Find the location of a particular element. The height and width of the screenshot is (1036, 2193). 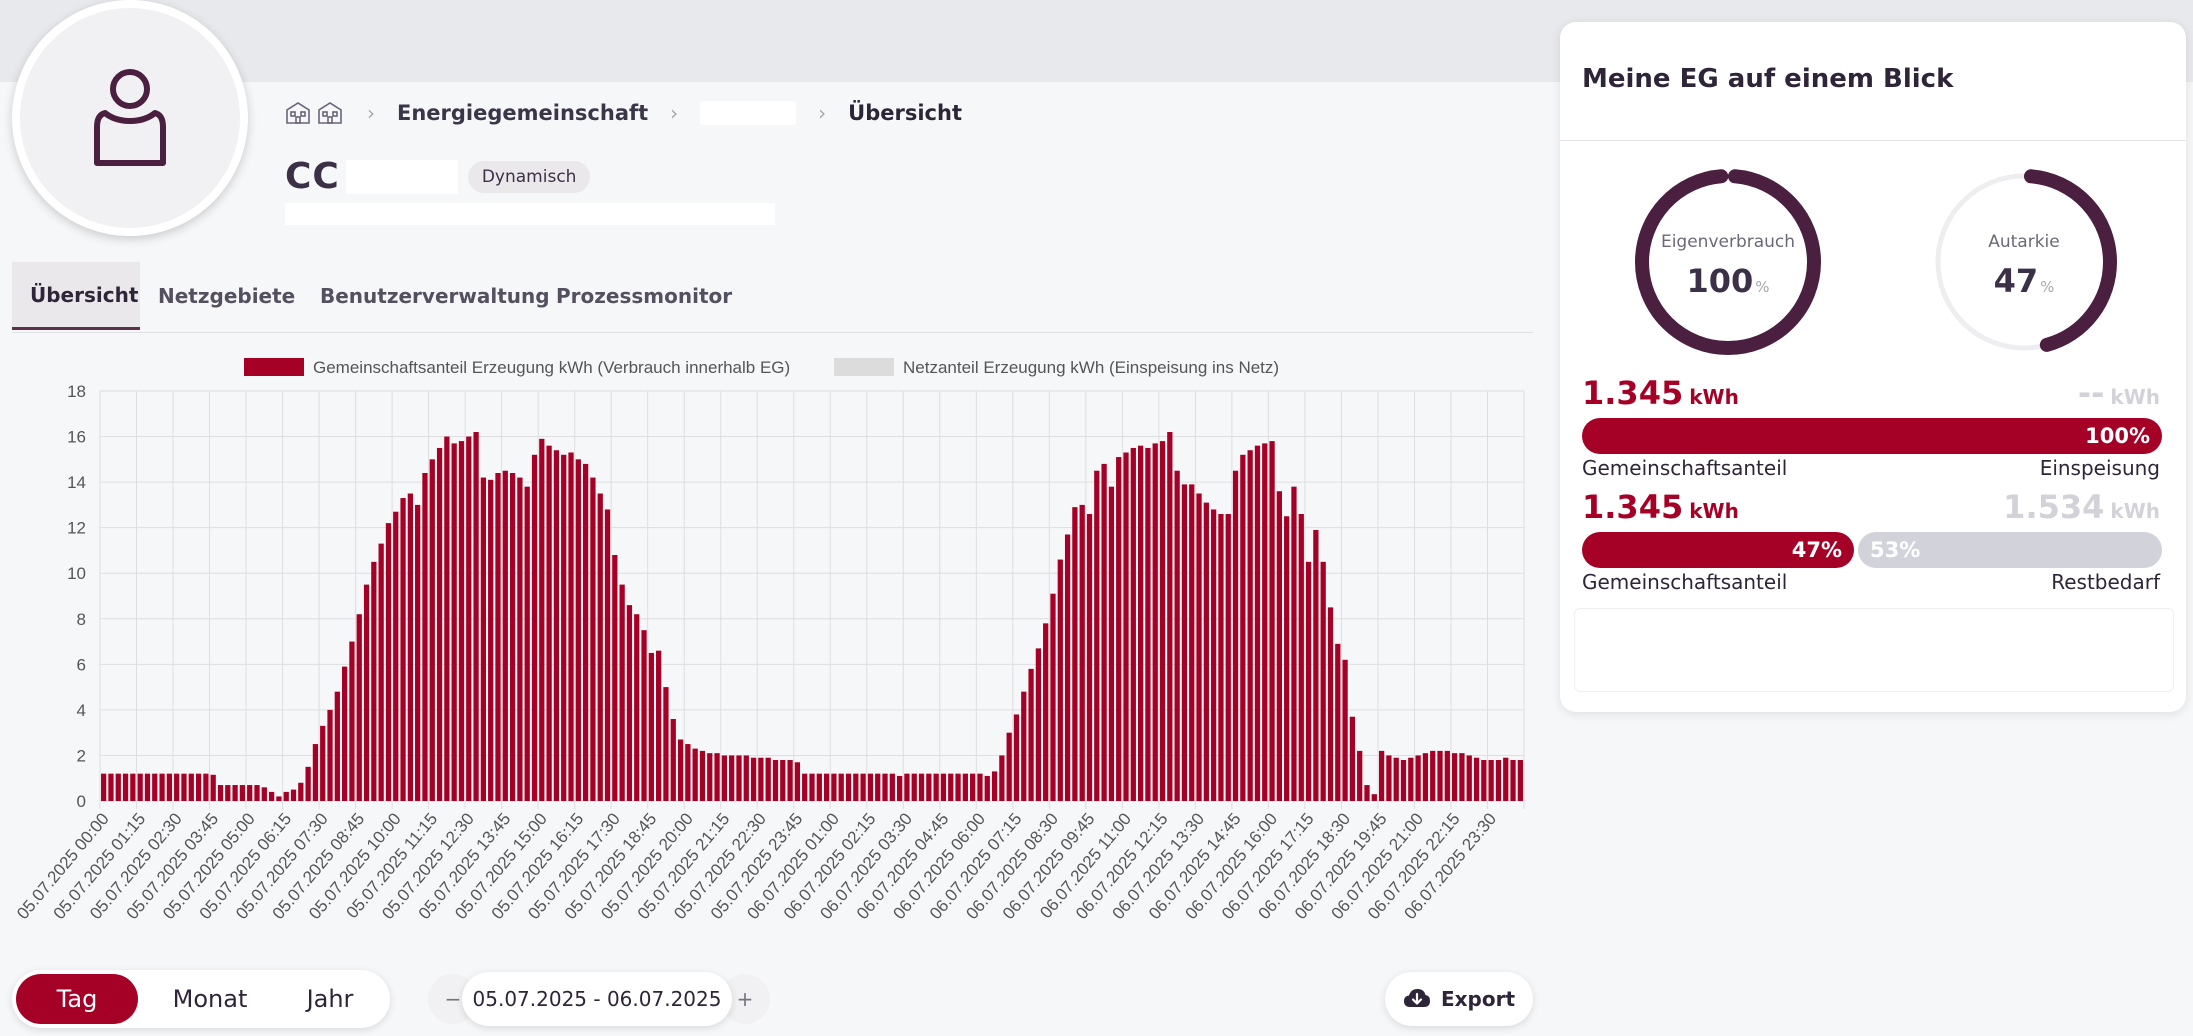

date-range-field: 05.07.2025 - 06.07.2025 is located at coordinates (597, 999).